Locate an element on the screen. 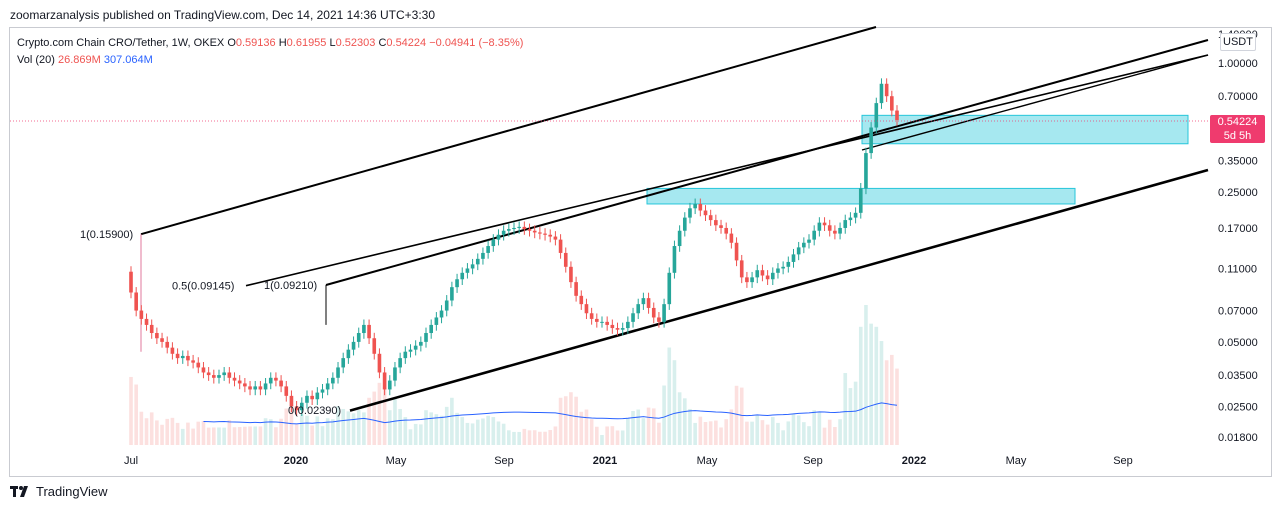  y-tick-label: 0.17000 is located at coordinates (1238, 229).